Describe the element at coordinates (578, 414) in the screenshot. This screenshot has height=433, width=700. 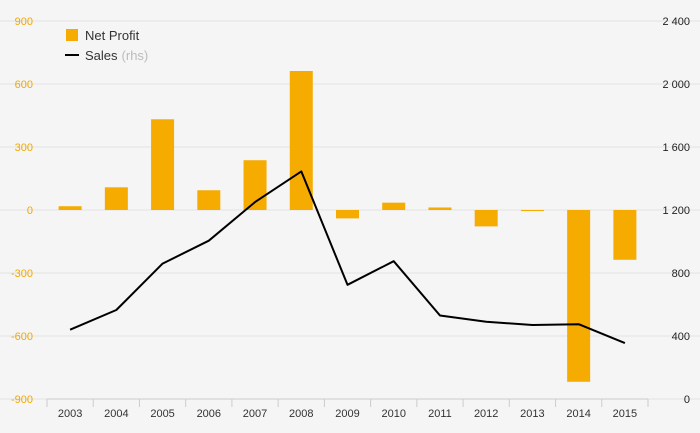
I see `x-tick-label: 2014` at that location.